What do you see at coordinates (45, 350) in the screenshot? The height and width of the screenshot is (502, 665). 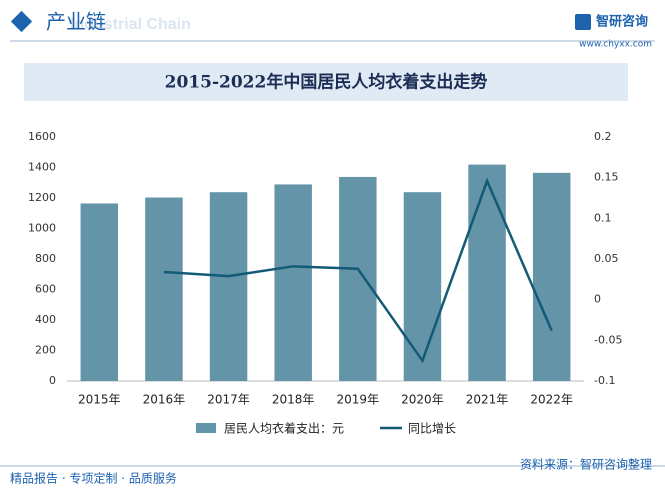 I see `y-tick-label: 200` at bounding box center [45, 350].